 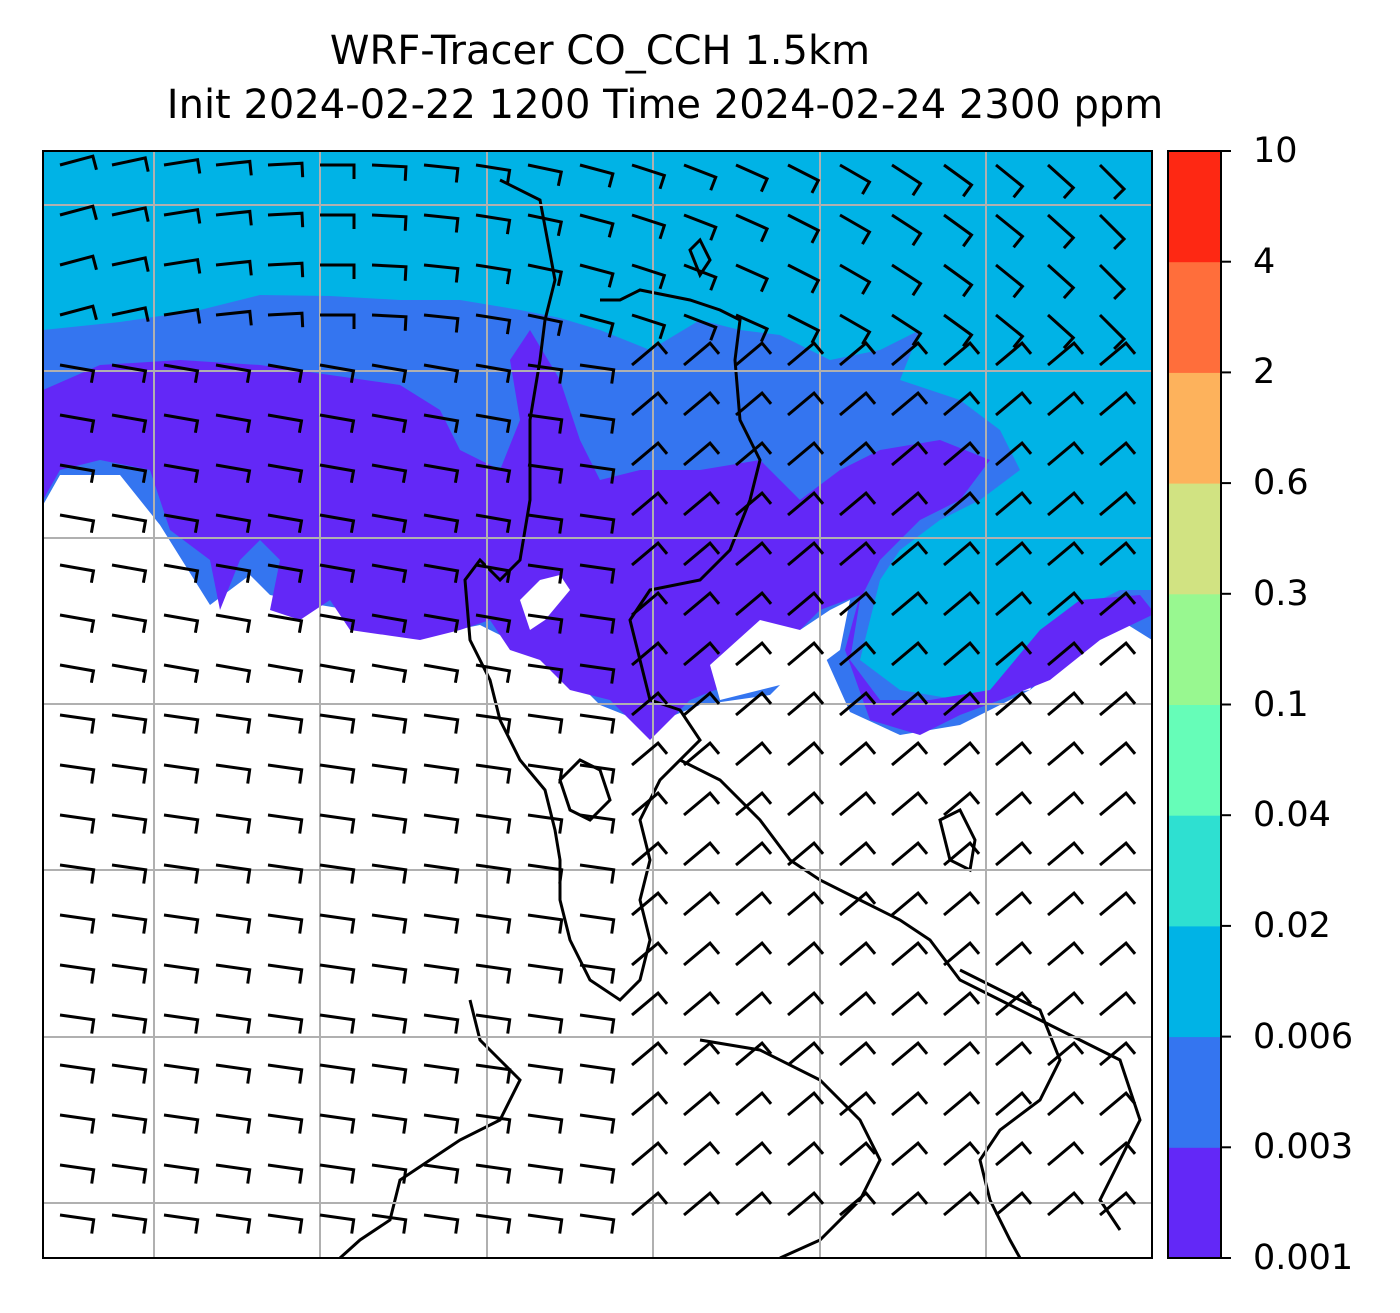 I want to click on colorbar-tick-label: 2, so click(x=1264, y=372).